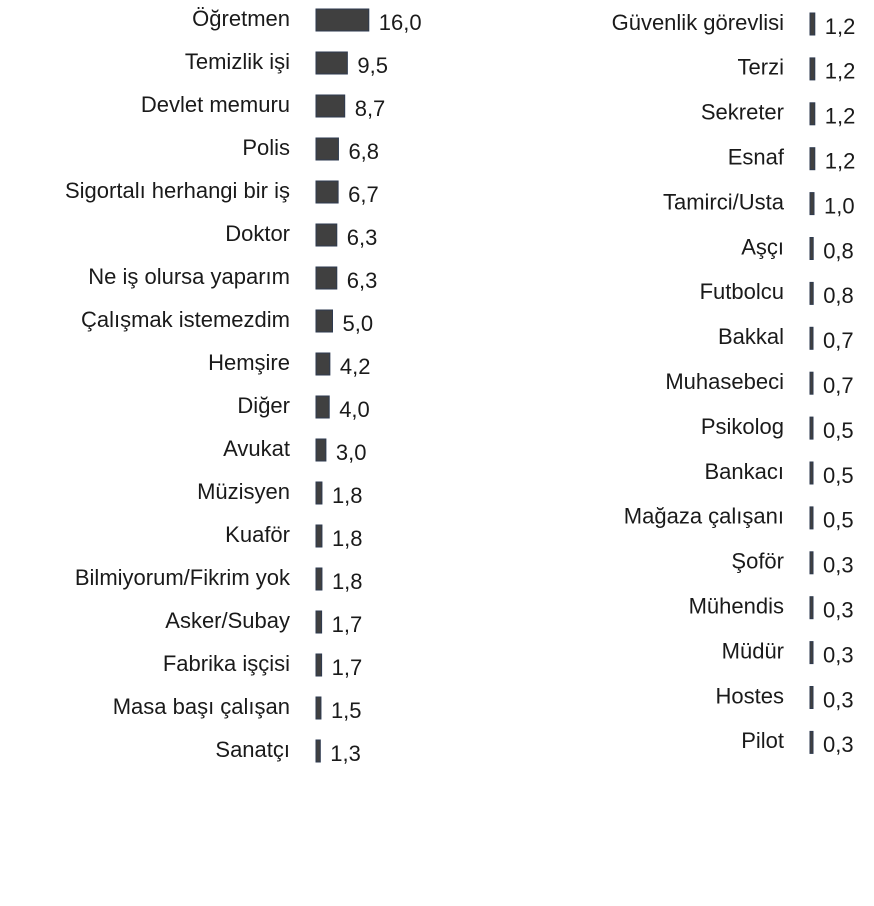 The height and width of the screenshot is (906, 874). What do you see at coordinates (363, 151) in the screenshot?
I see `value-label: 6,8` at bounding box center [363, 151].